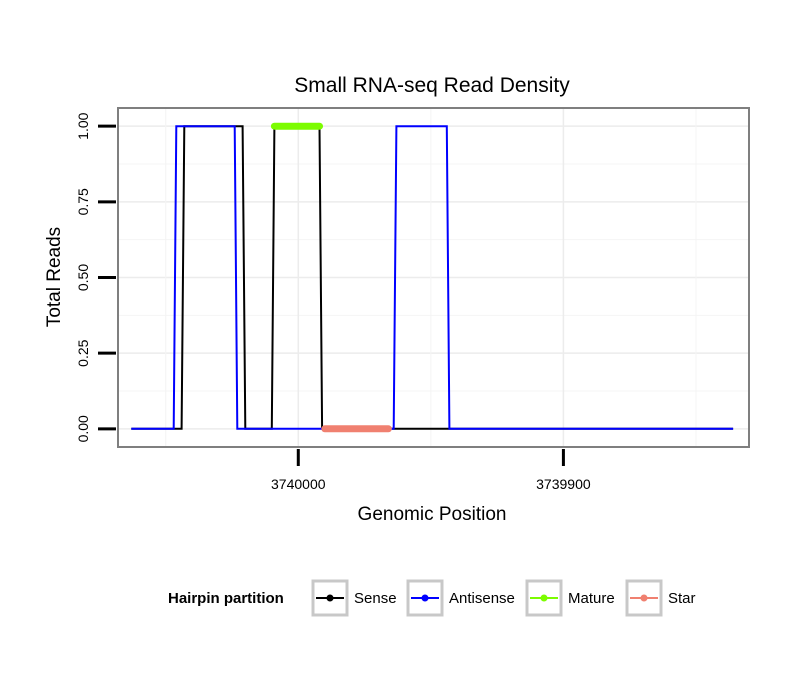 The image size is (810, 690). What do you see at coordinates (432, 514) in the screenshot?
I see `x-axis-label: Genomic Position` at bounding box center [432, 514].